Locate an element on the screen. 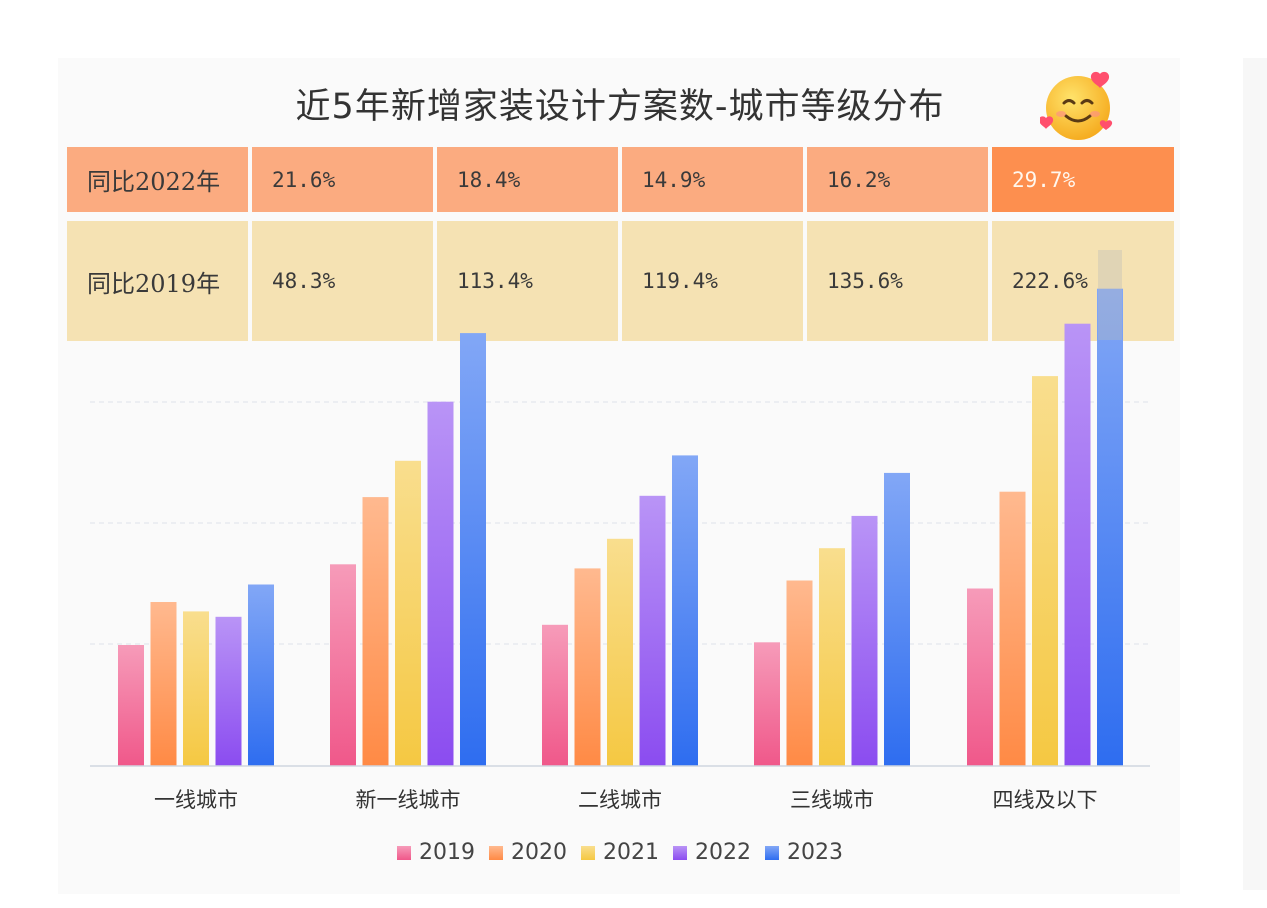 The width and height of the screenshot is (1267, 908). legend-item-2023: 2023 is located at coordinates (804, 852).